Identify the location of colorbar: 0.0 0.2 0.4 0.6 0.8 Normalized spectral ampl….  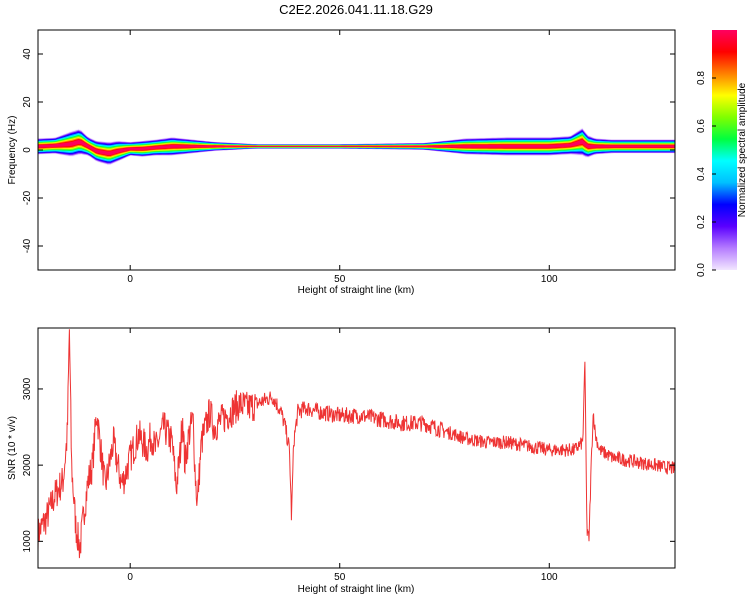
(722, 153).